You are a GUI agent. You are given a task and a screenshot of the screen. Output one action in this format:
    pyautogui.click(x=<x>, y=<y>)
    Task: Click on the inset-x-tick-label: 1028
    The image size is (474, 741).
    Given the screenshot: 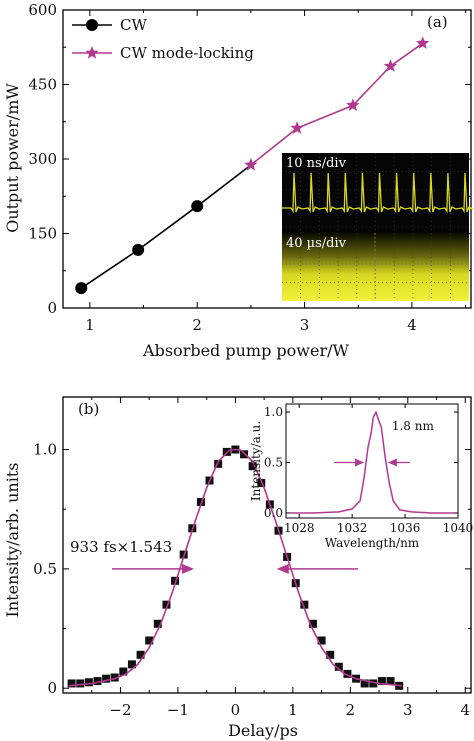 What is the action you would take?
    pyautogui.click(x=299, y=528)
    